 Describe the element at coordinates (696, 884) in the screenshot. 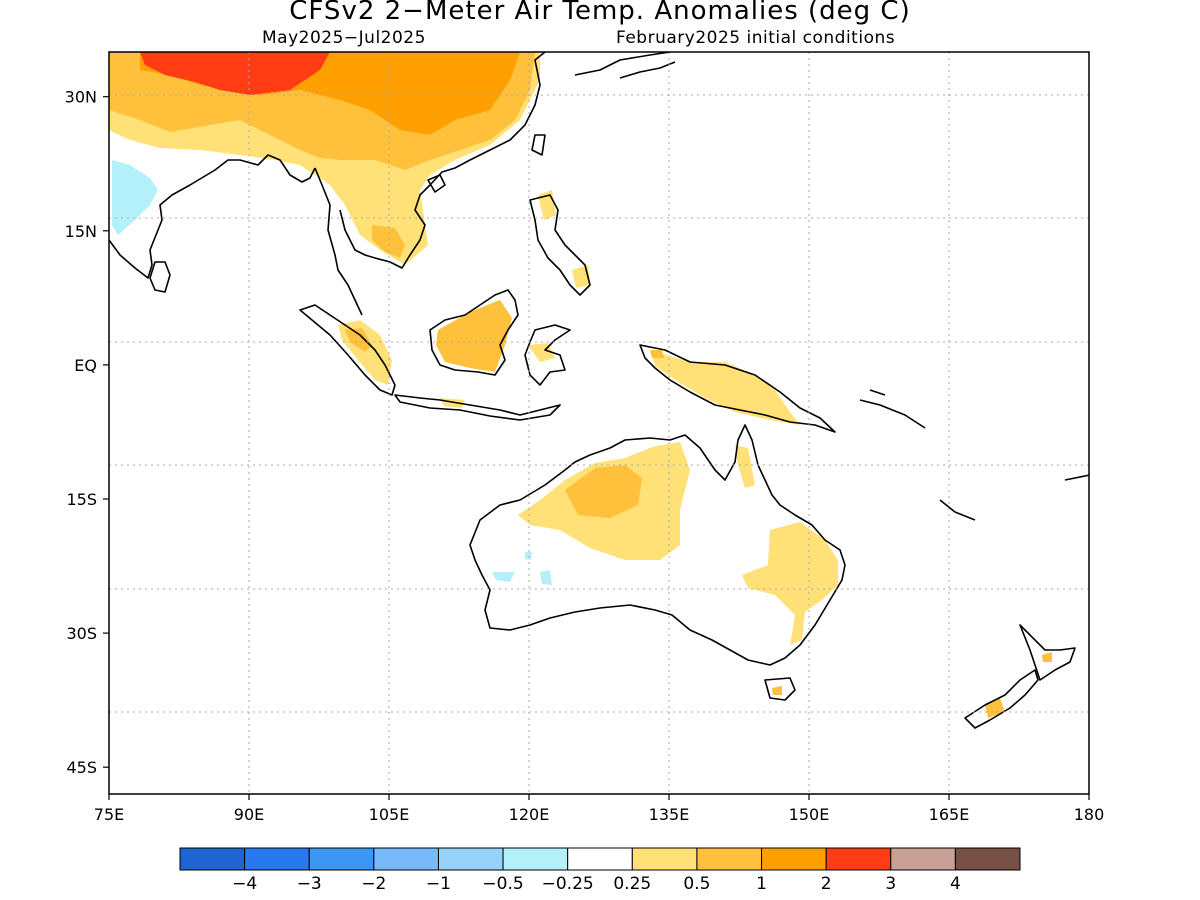

I see `colorbar-label: 0.5` at that location.